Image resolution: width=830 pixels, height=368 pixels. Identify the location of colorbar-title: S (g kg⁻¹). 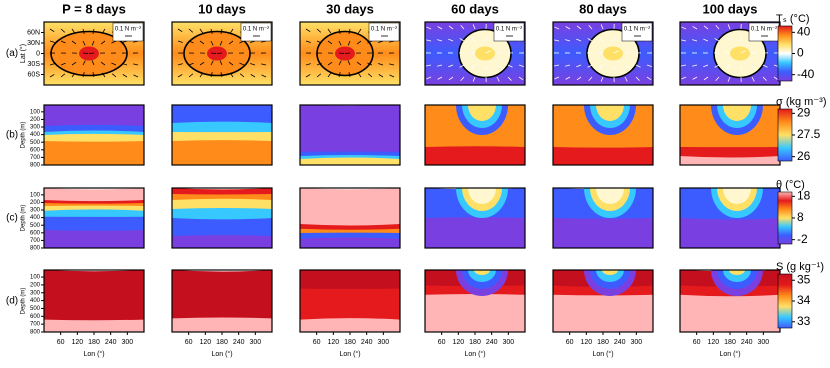
(800, 267).